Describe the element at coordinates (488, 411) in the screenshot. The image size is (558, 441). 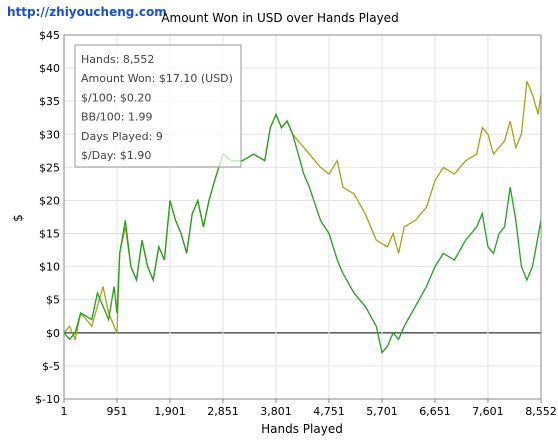
I see `x-tick-label: 7,601` at that location.